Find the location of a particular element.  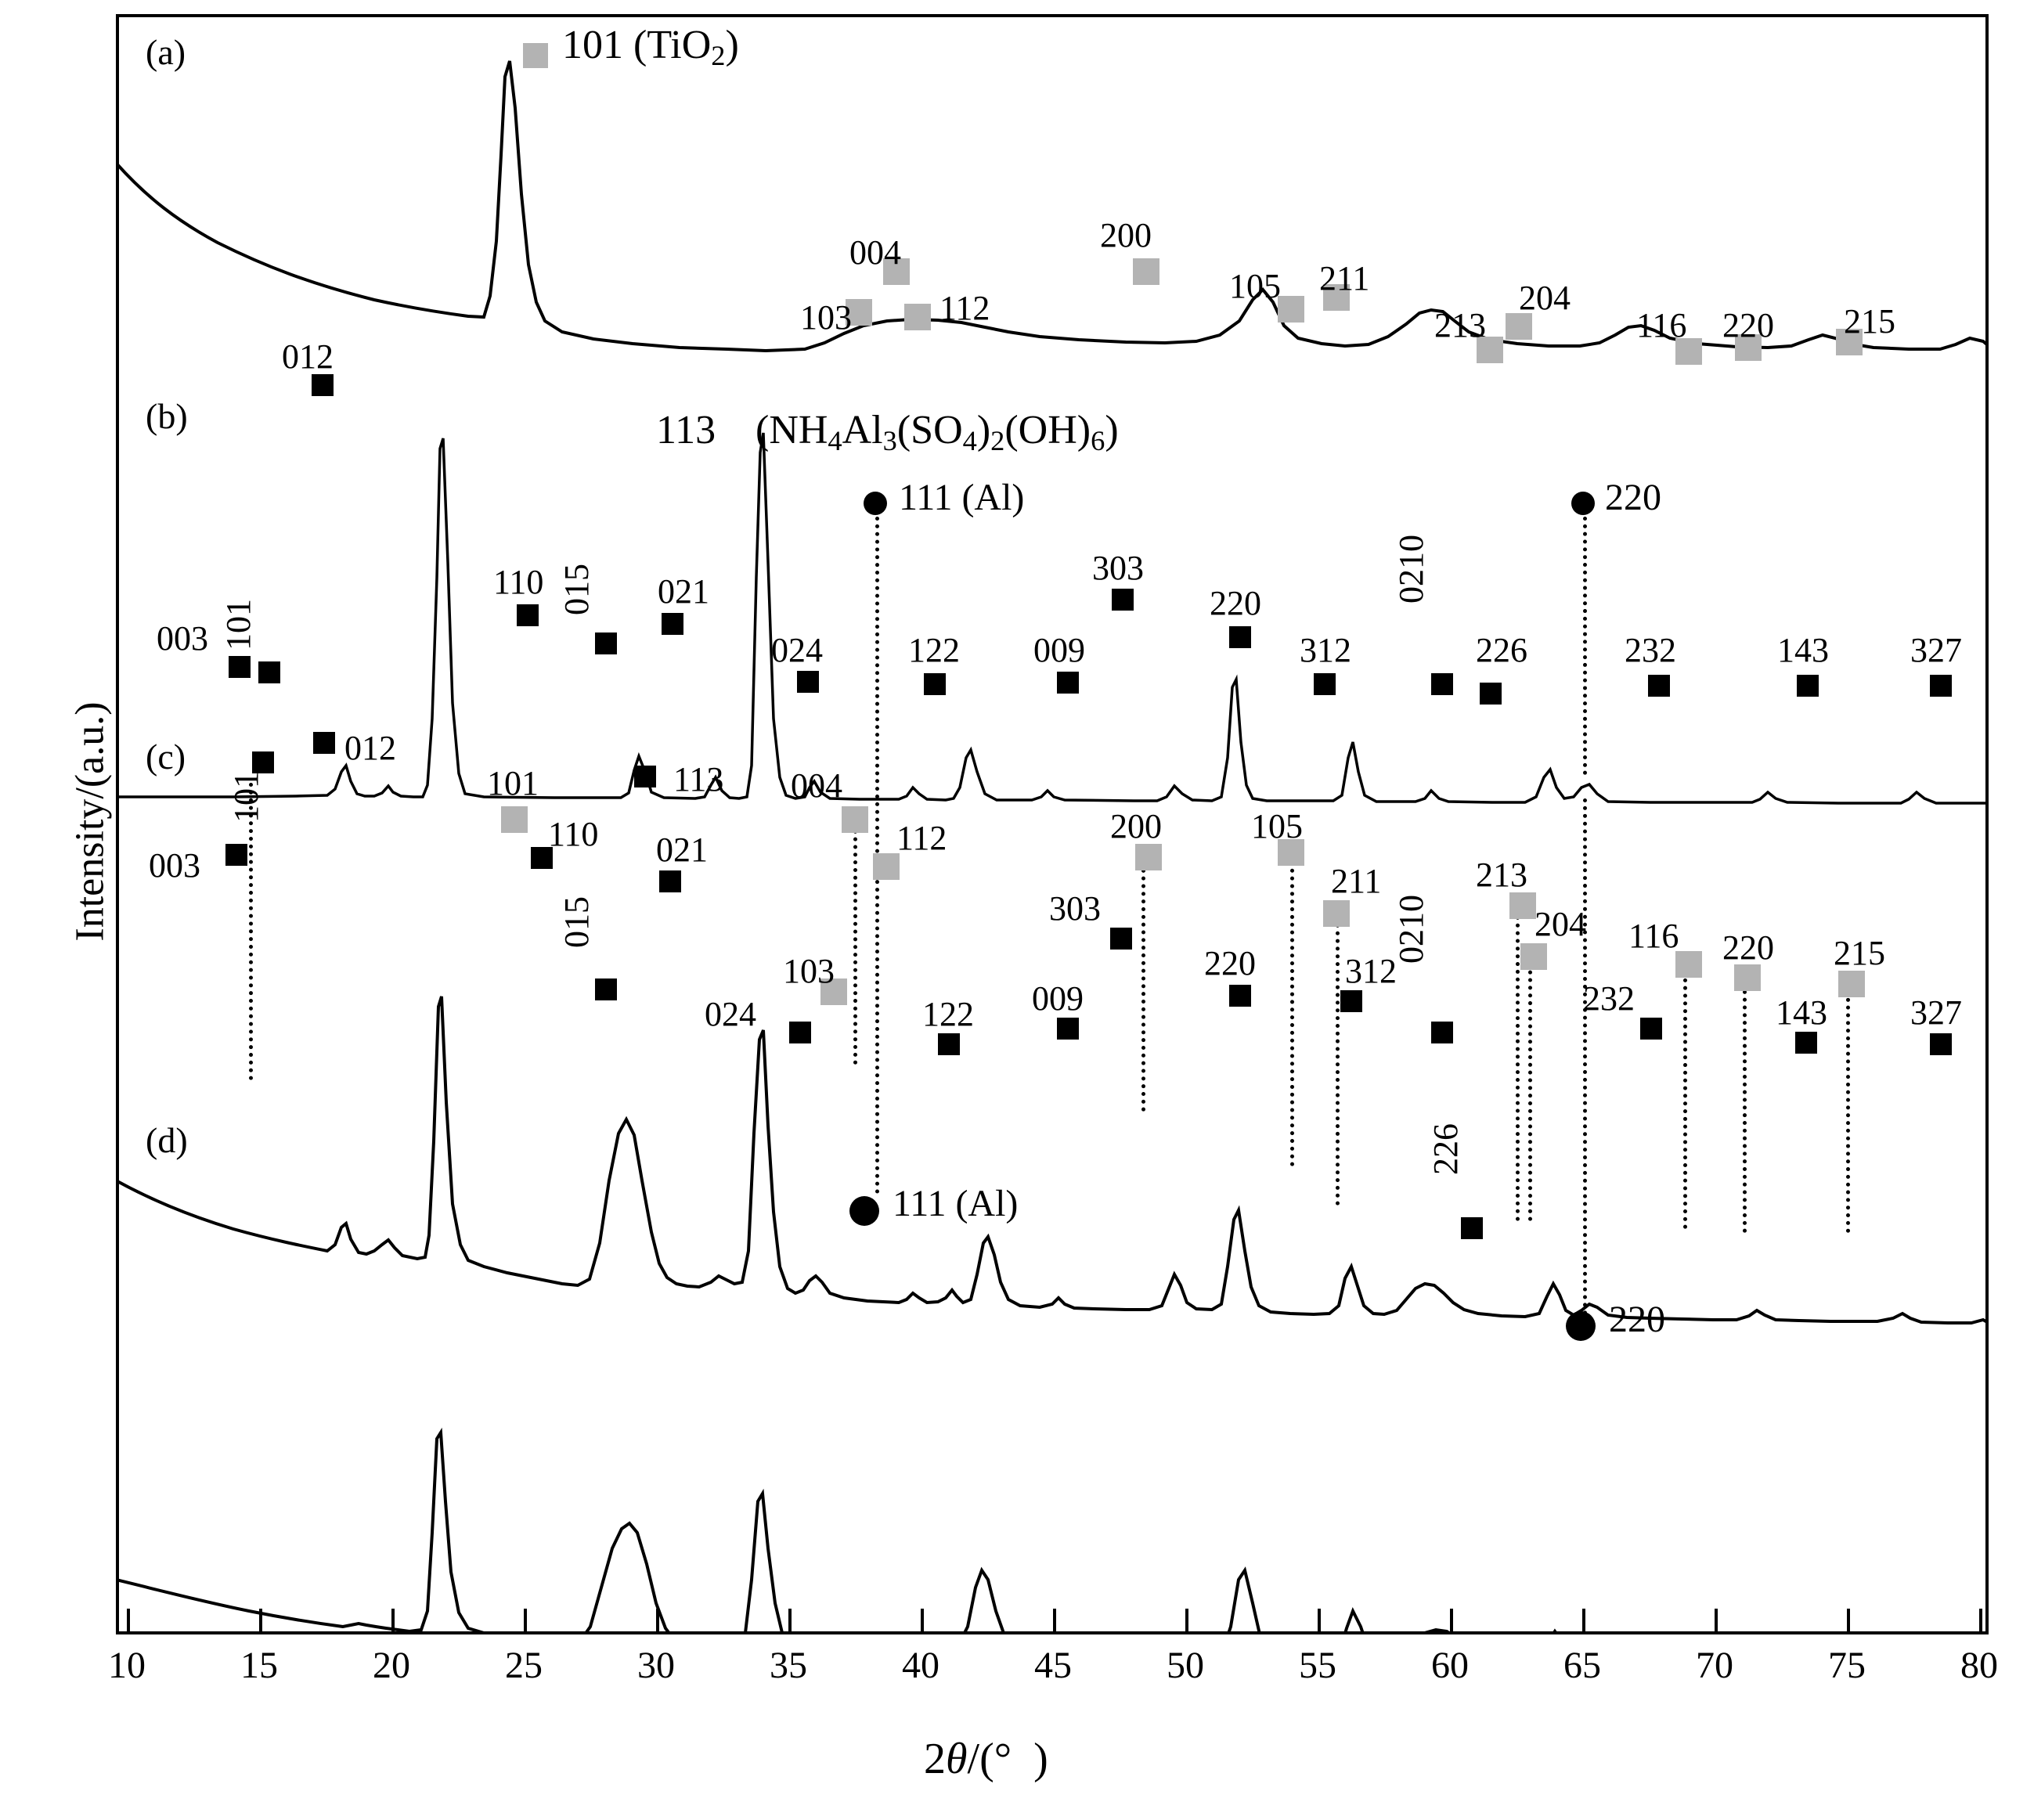

peak-label-105: 105 is located at coordinates (1255, 286).